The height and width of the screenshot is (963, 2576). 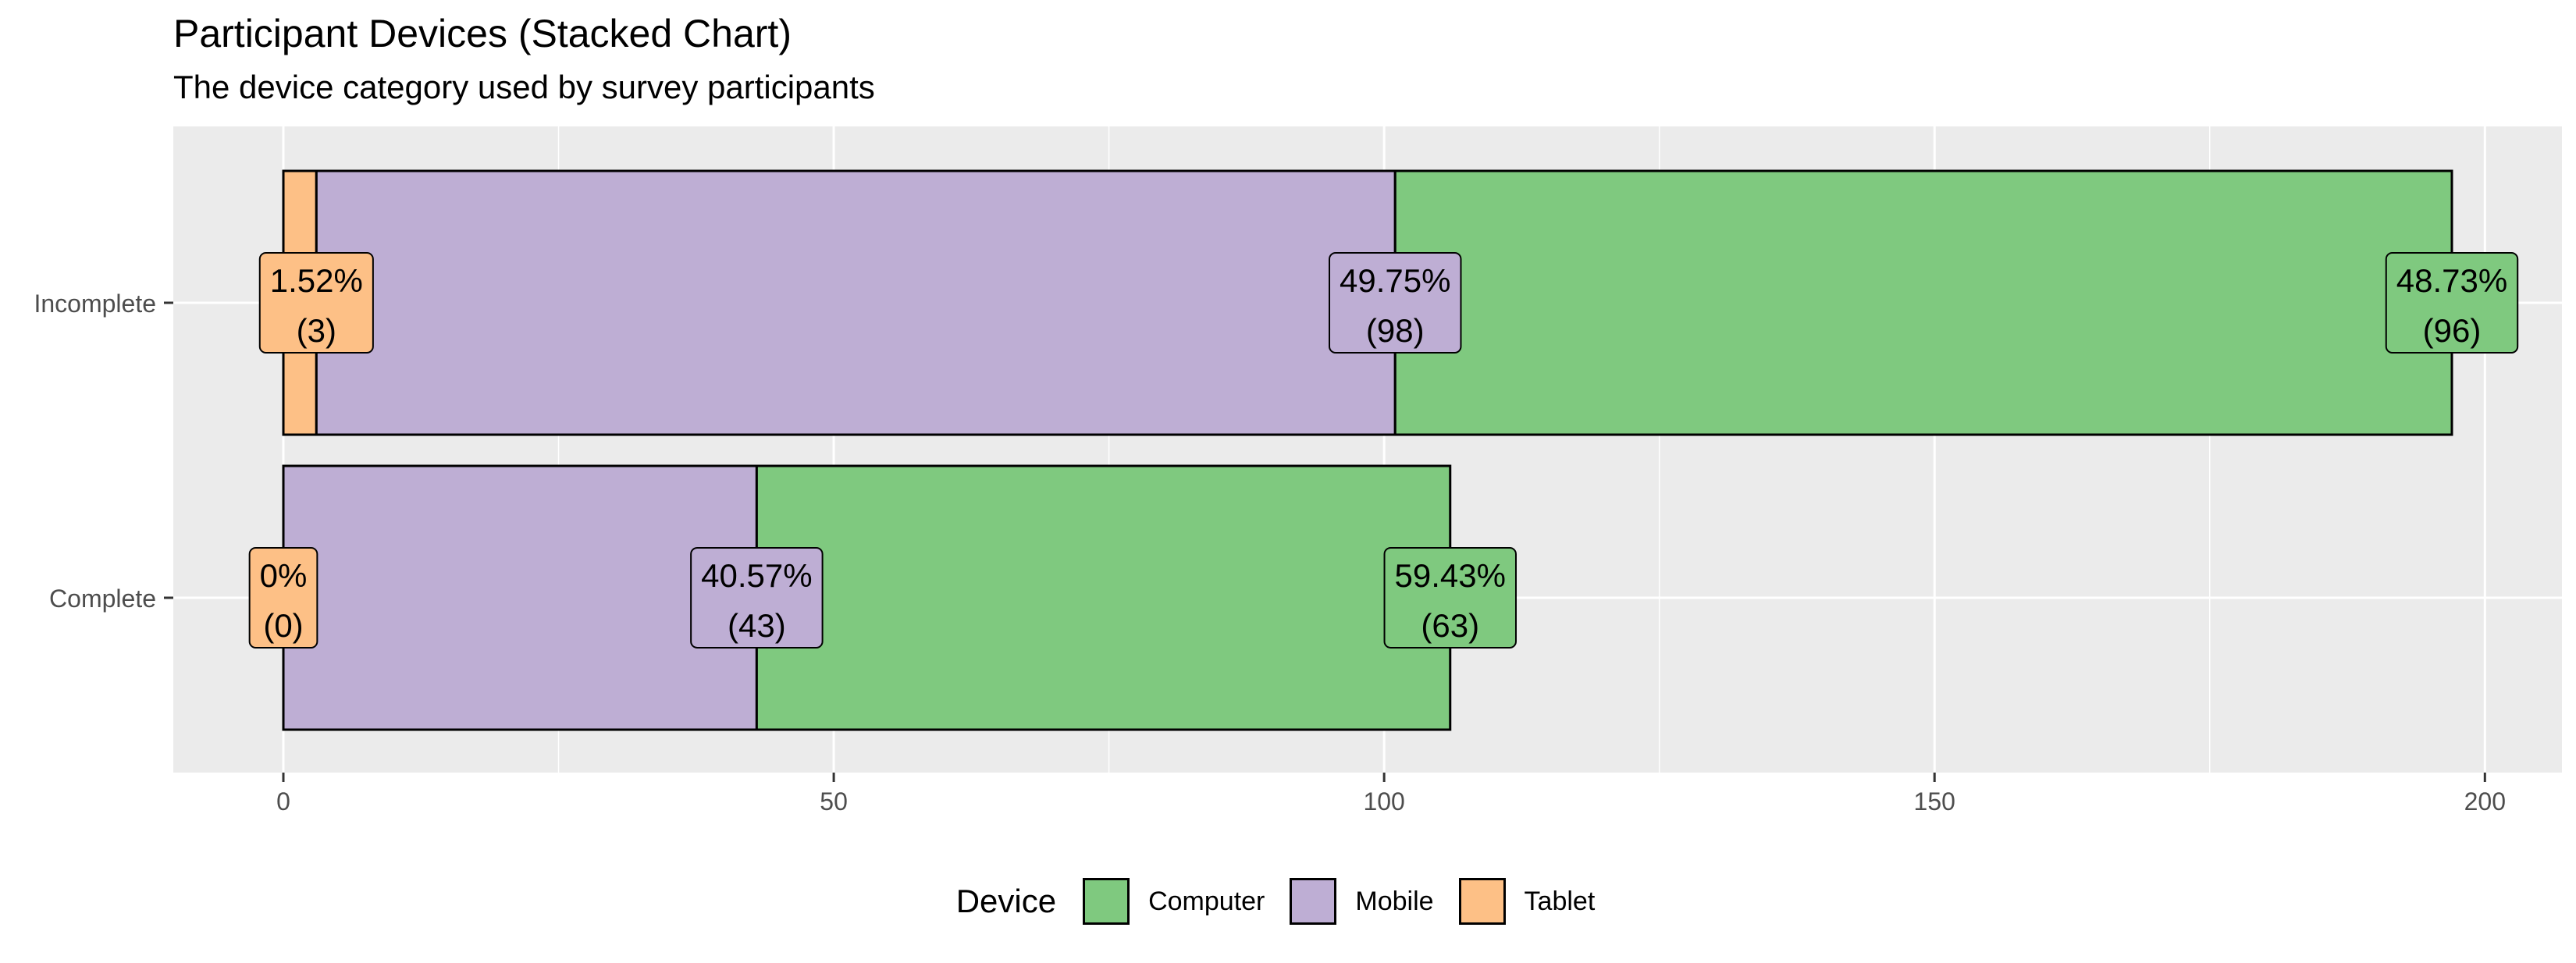 I want to click on percent-label: 40.57%, so click(x=756, y=575).